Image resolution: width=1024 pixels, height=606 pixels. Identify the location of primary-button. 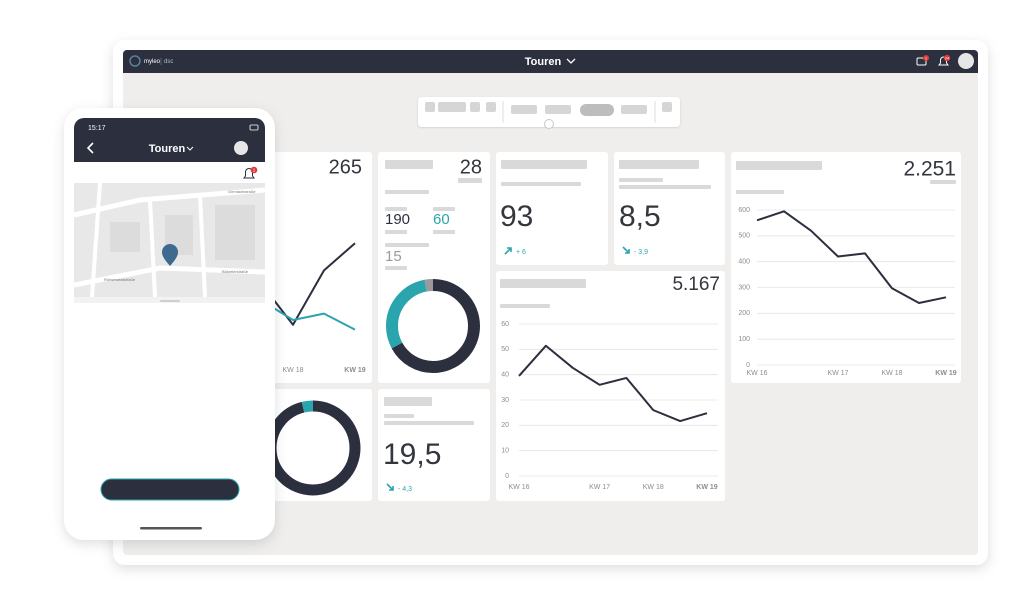
(170, 489).